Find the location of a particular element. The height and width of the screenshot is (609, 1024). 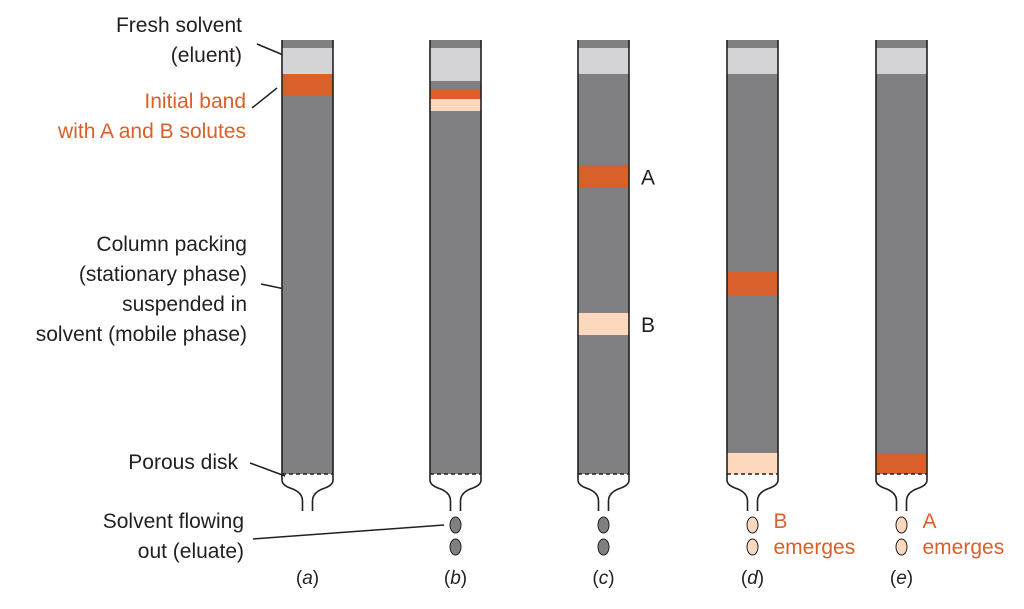

initial-band-label-line2: with A and B solutes is located at coordinates (151, 131).